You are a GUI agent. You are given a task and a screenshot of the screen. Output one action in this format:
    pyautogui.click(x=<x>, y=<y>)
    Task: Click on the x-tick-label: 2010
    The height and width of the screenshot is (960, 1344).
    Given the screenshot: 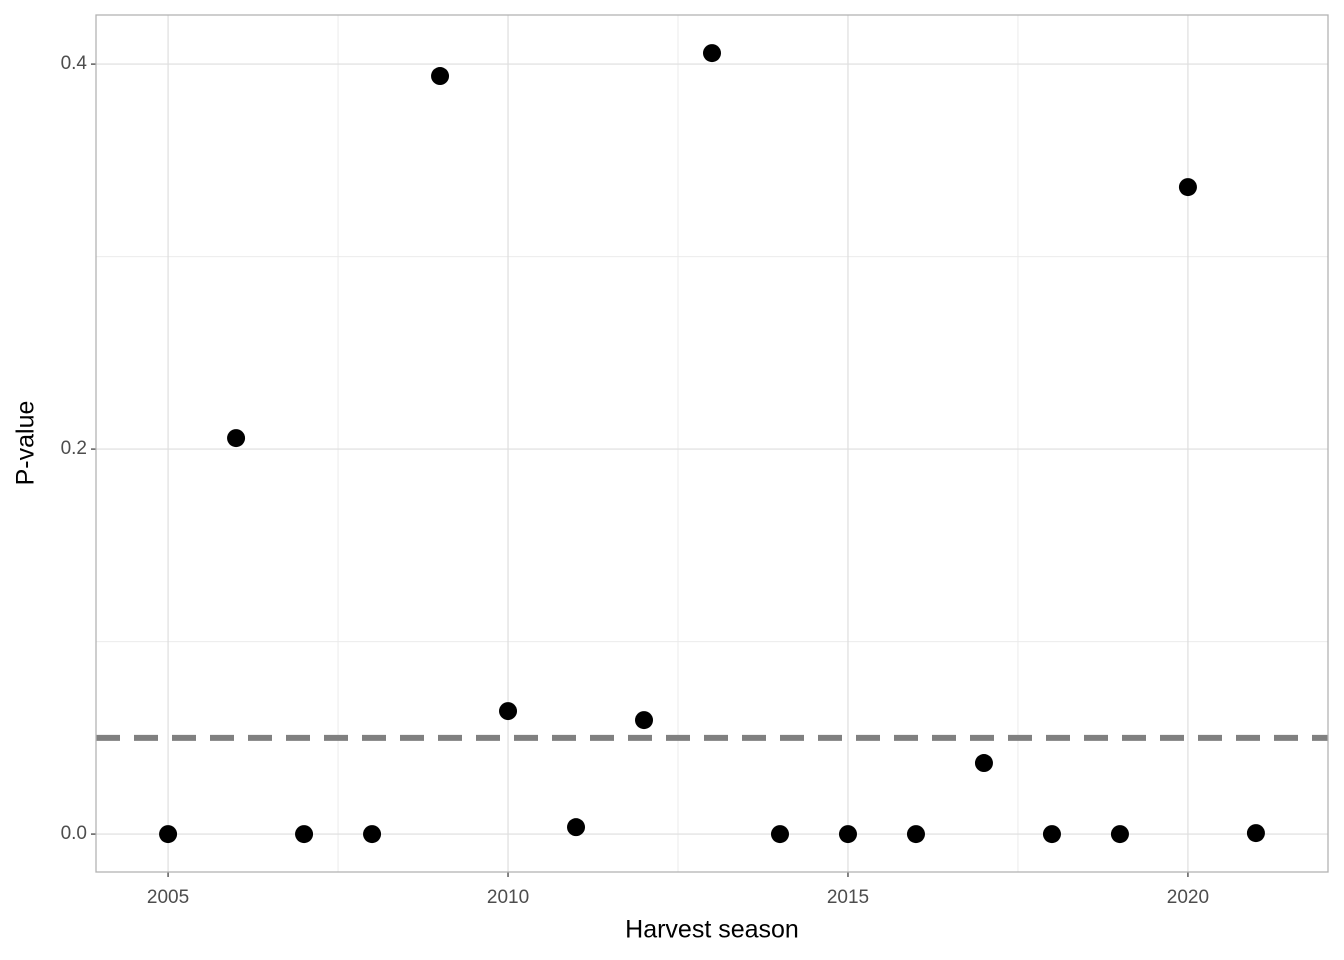 What is the action you would take?
    pyautogui.click(x=508, y=897)
    